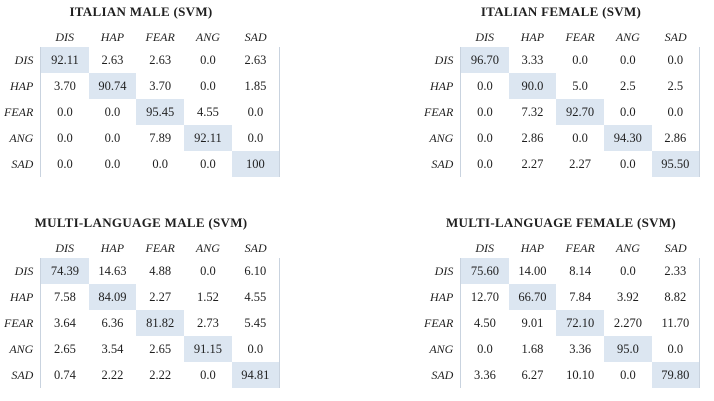 The width and height of the screenshot is (714, 401). What do you see at coordinates (112, 297) in the screenshot?
I see `matrix-cell: 84.09` at bounding box center [112, 297].